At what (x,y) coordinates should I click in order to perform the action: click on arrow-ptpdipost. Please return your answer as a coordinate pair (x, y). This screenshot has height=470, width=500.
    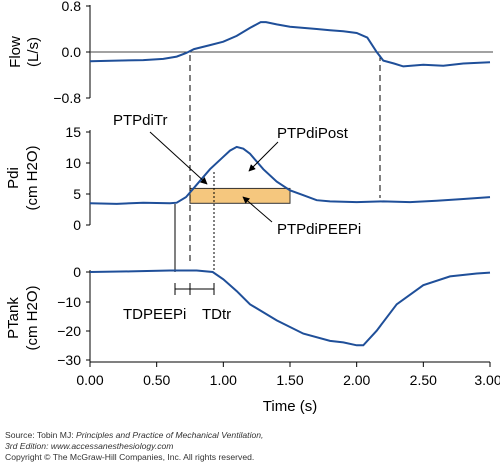
    Looking at the image, I should click on (263, 156).